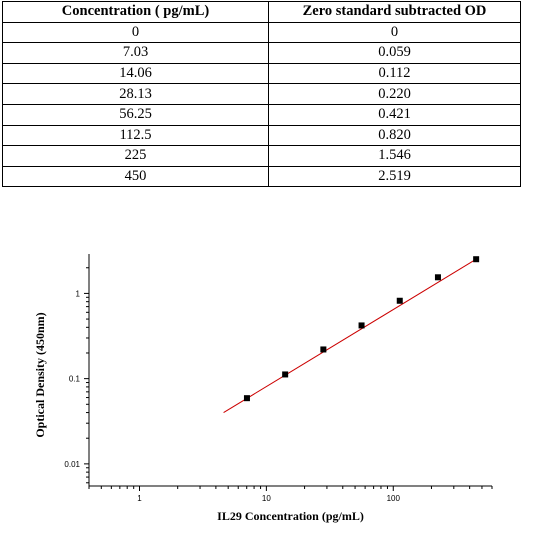 The image size is (560, 541). I want to click on header-od: Zero standard subtracted OD, so click(394, 12).